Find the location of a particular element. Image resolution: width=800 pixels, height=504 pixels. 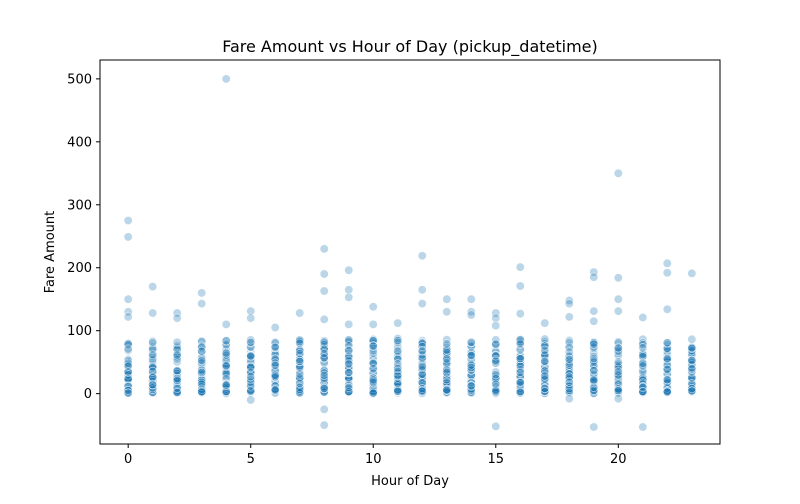

x-tick-label: 5 is located at coordinates (251, 459).